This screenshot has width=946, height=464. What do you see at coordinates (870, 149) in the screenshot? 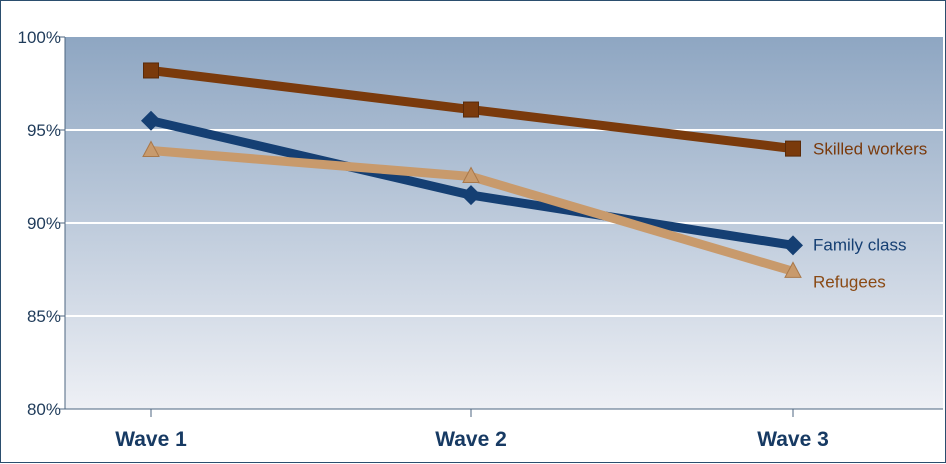
I see `series-label-skilled-workers: Skilled workers` at bounding box center [870, 149].